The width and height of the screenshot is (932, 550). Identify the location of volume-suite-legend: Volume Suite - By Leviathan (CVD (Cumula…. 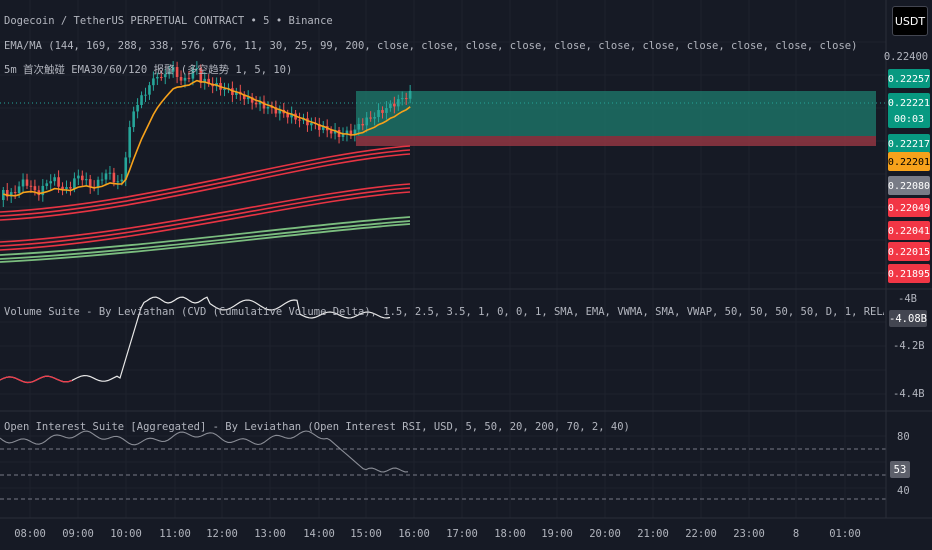
(444, 312).